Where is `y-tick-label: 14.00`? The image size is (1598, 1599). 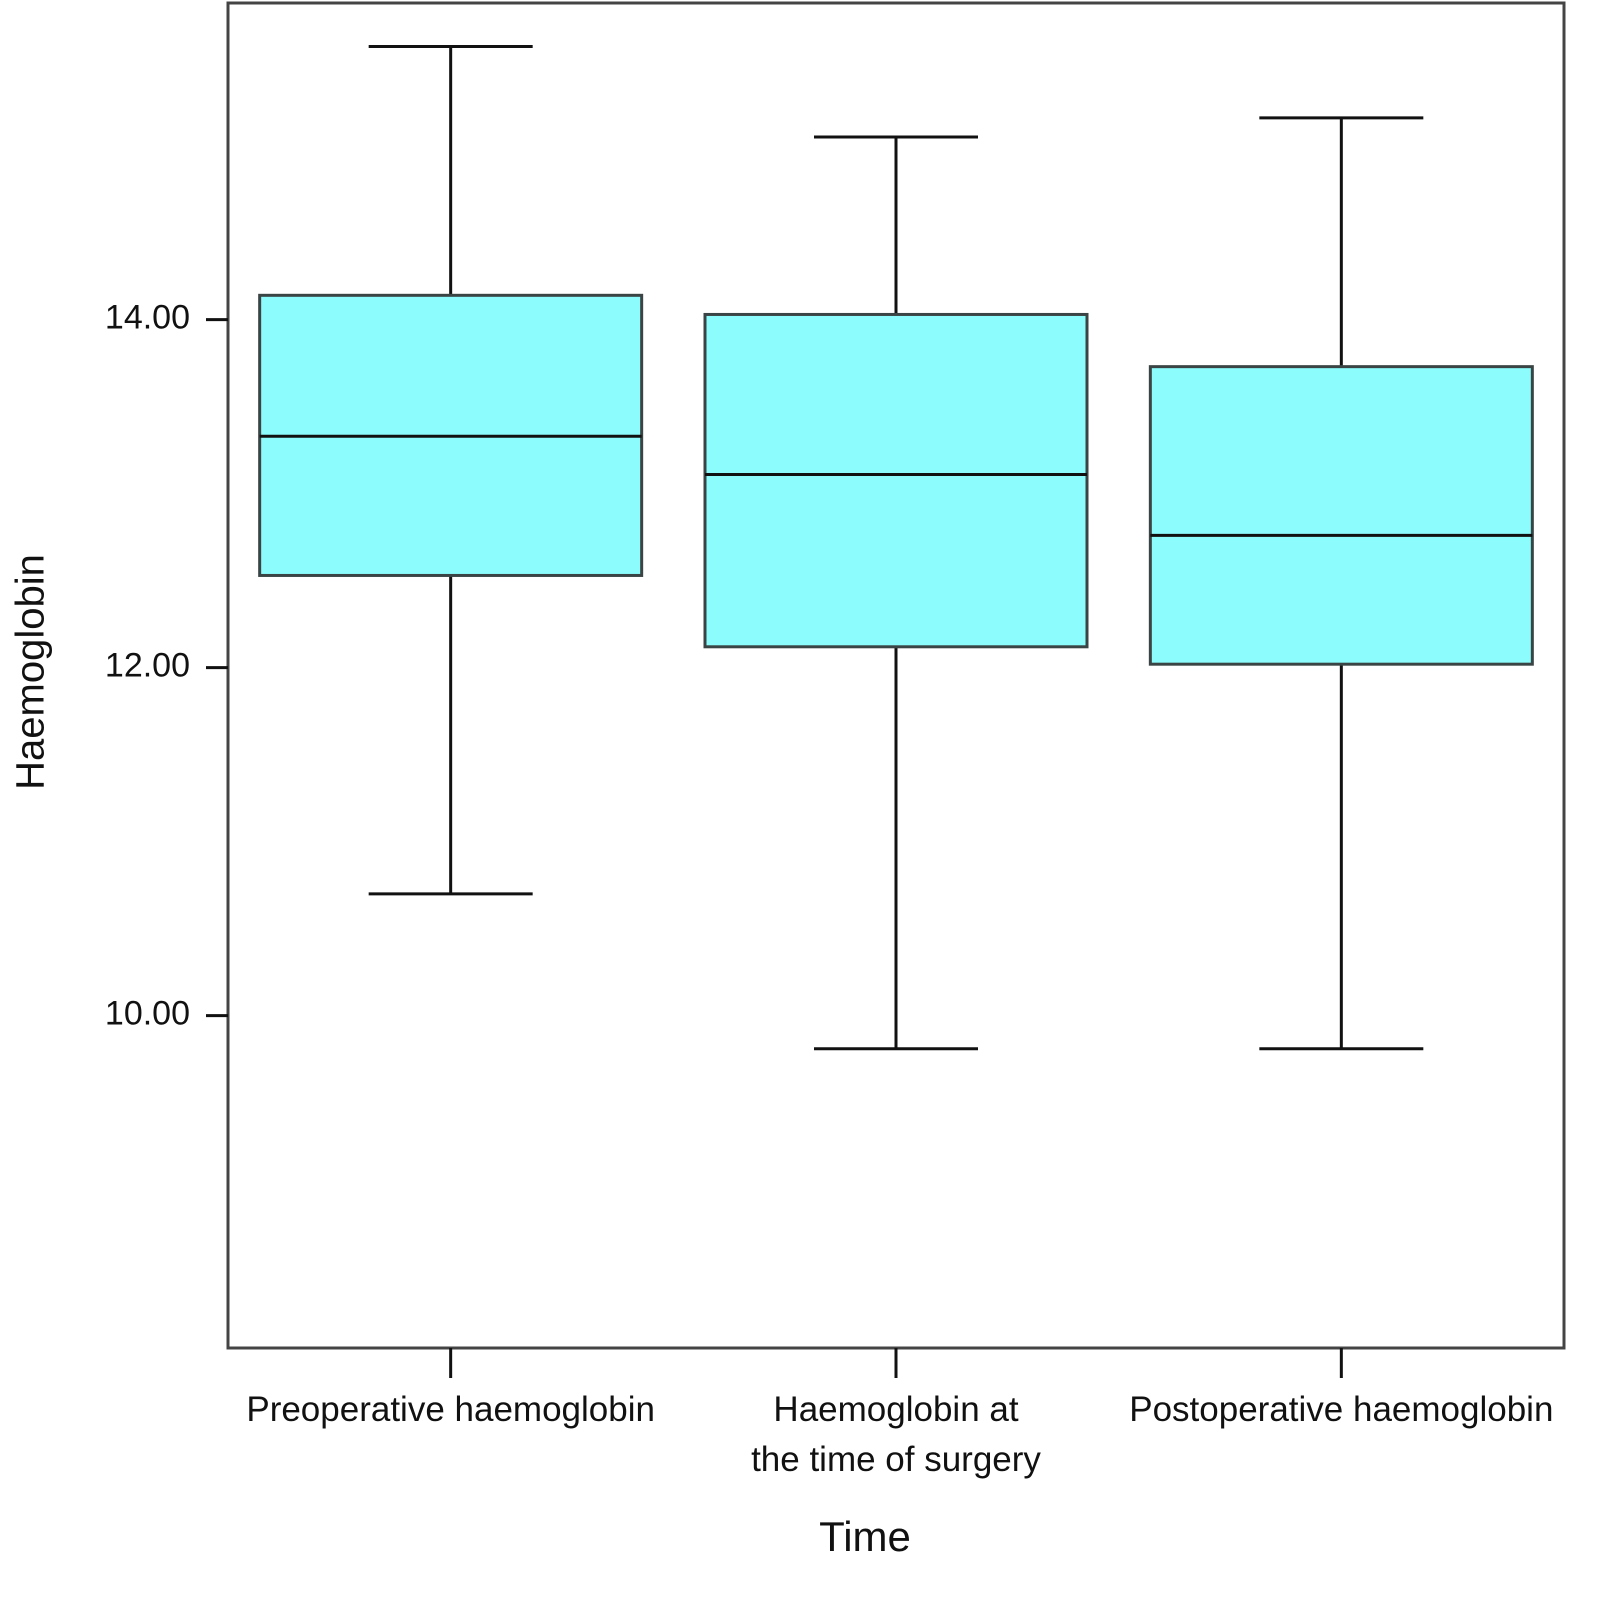
y-tick-label: 14.00 is located at coordinates (147, 318).